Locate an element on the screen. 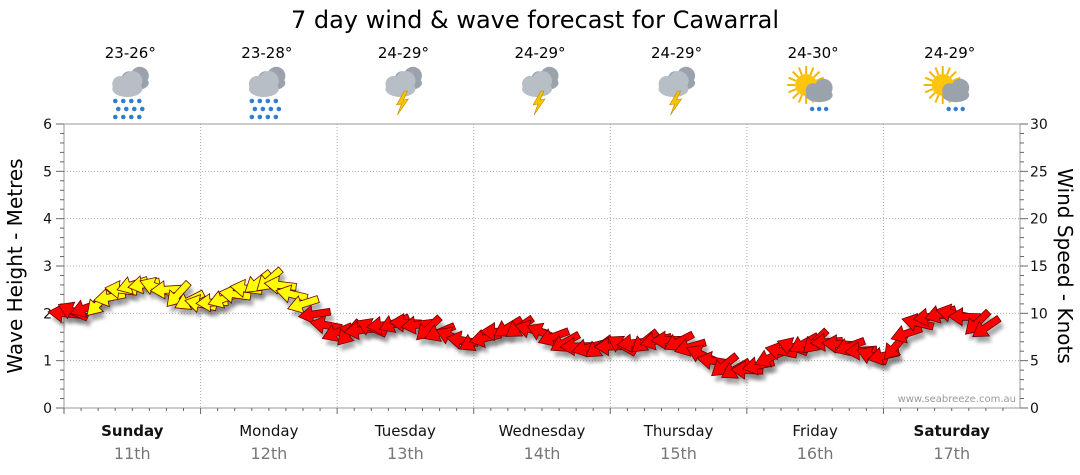 The image size is (1080, 475). day-label: Sunday is located at coordinates (132, 431).